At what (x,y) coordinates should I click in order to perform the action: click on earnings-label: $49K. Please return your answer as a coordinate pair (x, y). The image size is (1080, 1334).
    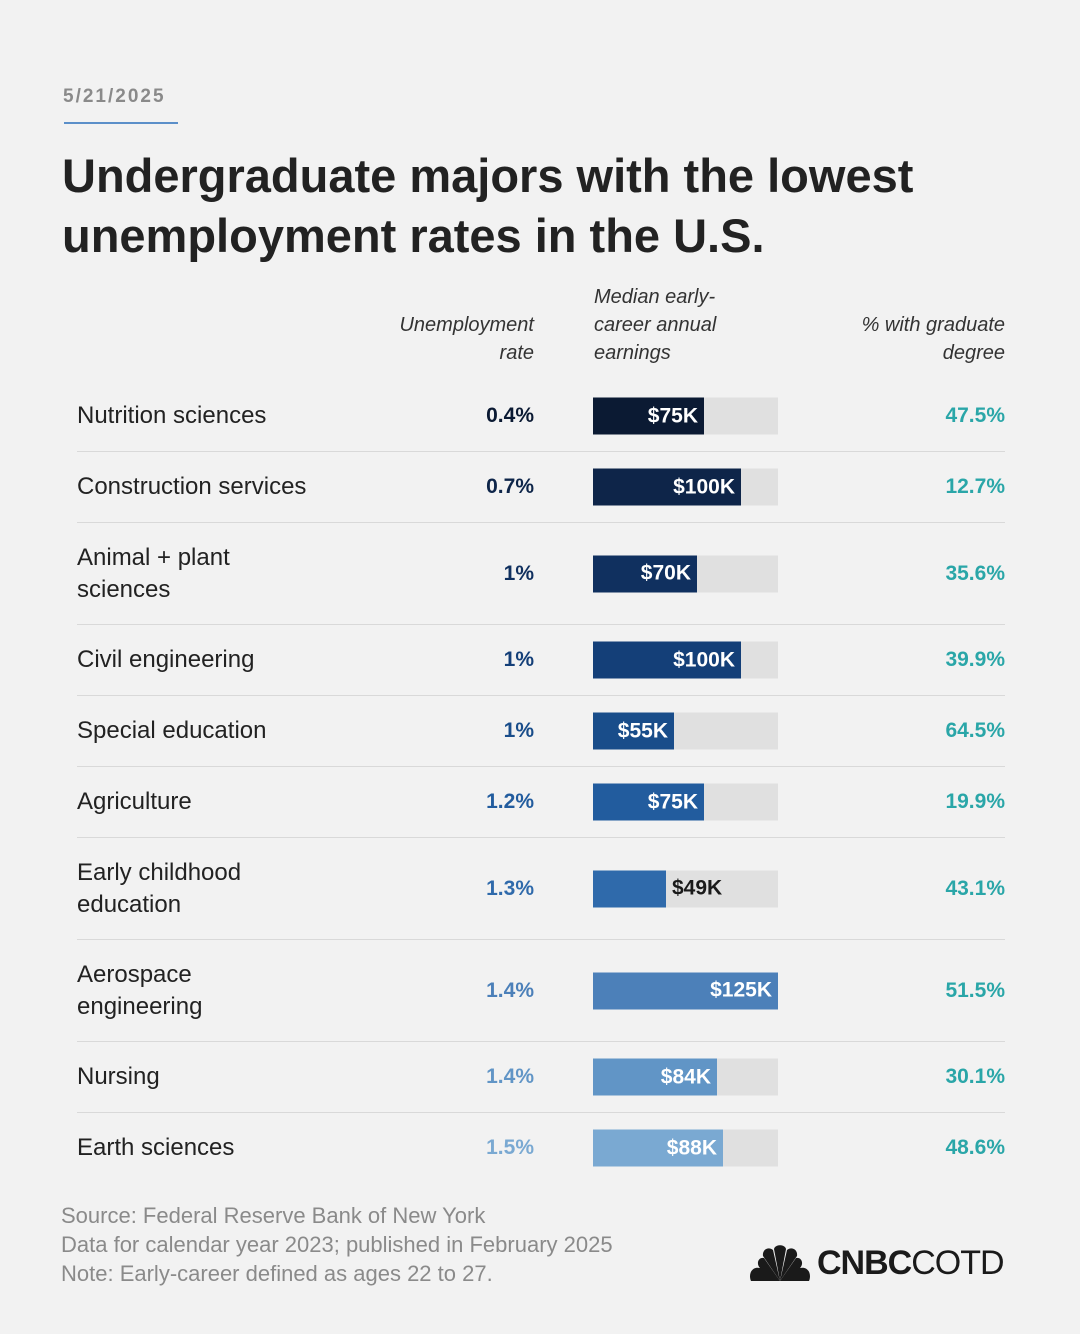
    Looking at the image, I should click on (697, 888).